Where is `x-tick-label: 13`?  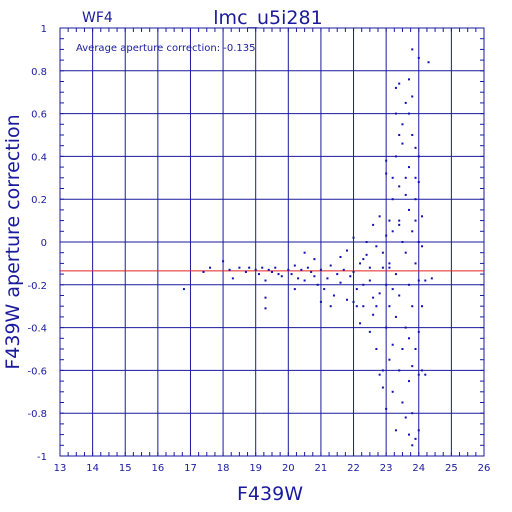 x-tick-label: 13 is located at coordinates (60, 468).